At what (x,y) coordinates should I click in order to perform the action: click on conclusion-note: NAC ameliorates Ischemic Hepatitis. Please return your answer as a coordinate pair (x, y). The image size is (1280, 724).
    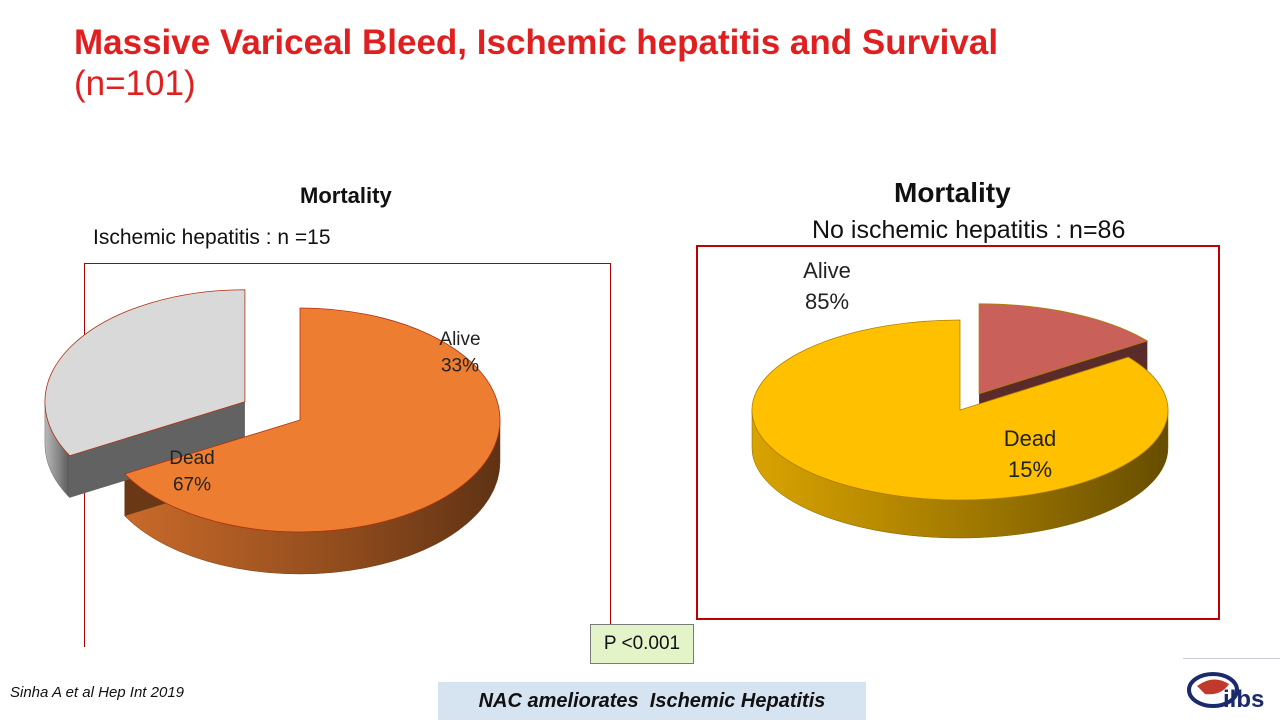
    Looking at the image, I should click on (652, 701).